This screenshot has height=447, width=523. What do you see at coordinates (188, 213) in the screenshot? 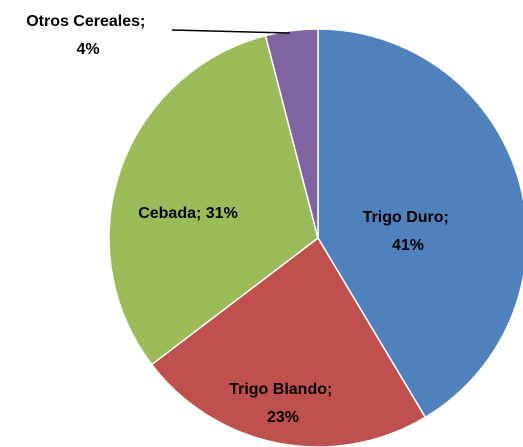
I see `data-label: Cebada; 31%` at bounding box center [188, 213].